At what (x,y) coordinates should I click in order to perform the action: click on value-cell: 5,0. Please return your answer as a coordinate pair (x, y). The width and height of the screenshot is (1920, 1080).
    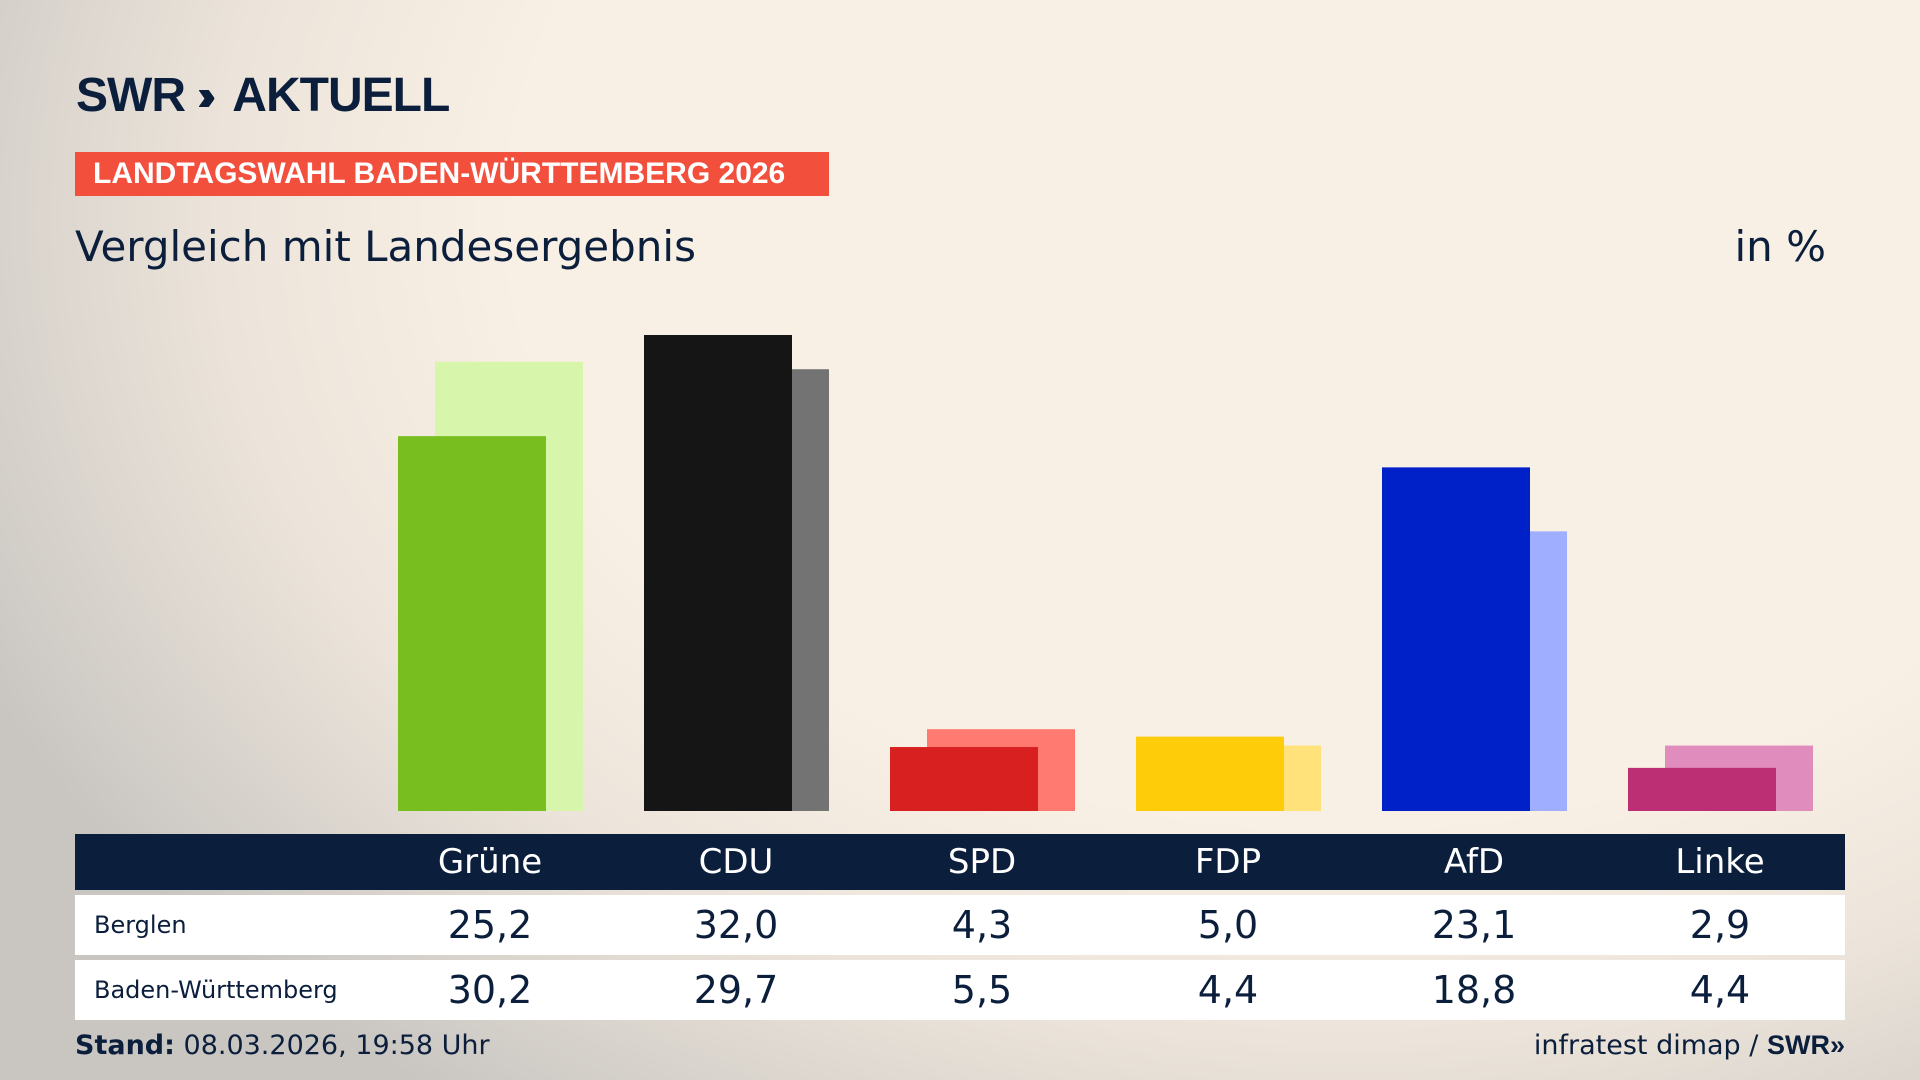
    Looking at the image, I should click on (1228, 925).